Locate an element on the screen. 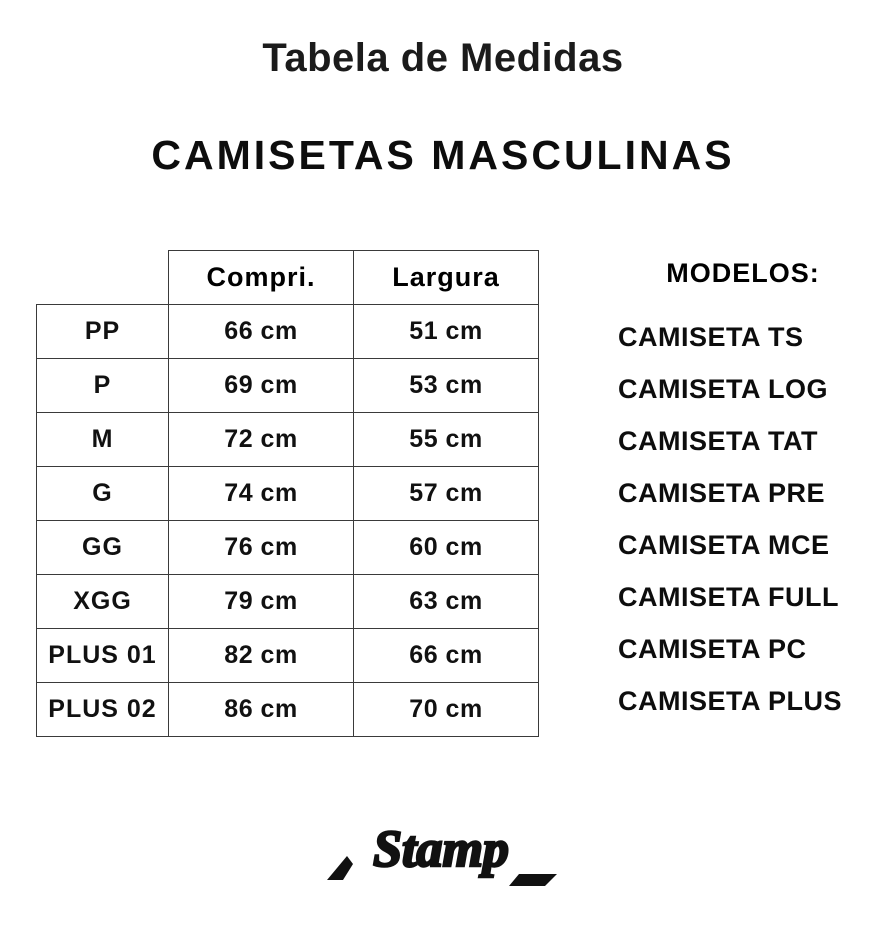 This screenshot has height=930, width=886. cell-comprimento: 82 cm is located at coordinates (261, 655).